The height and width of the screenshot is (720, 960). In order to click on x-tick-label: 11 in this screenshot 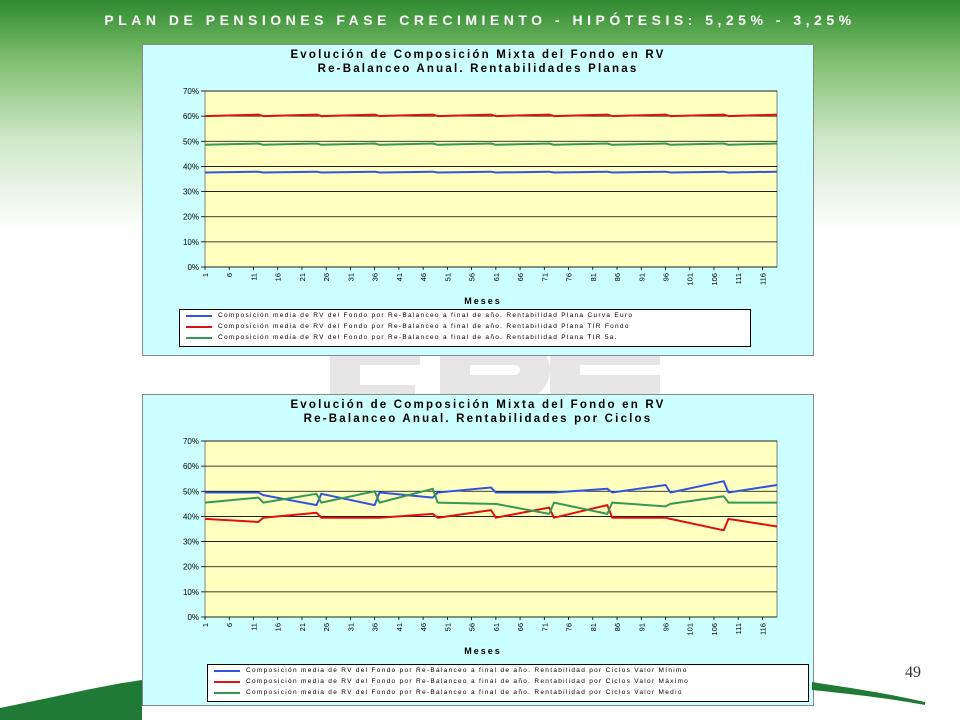, I will do `click(253, 277)`.